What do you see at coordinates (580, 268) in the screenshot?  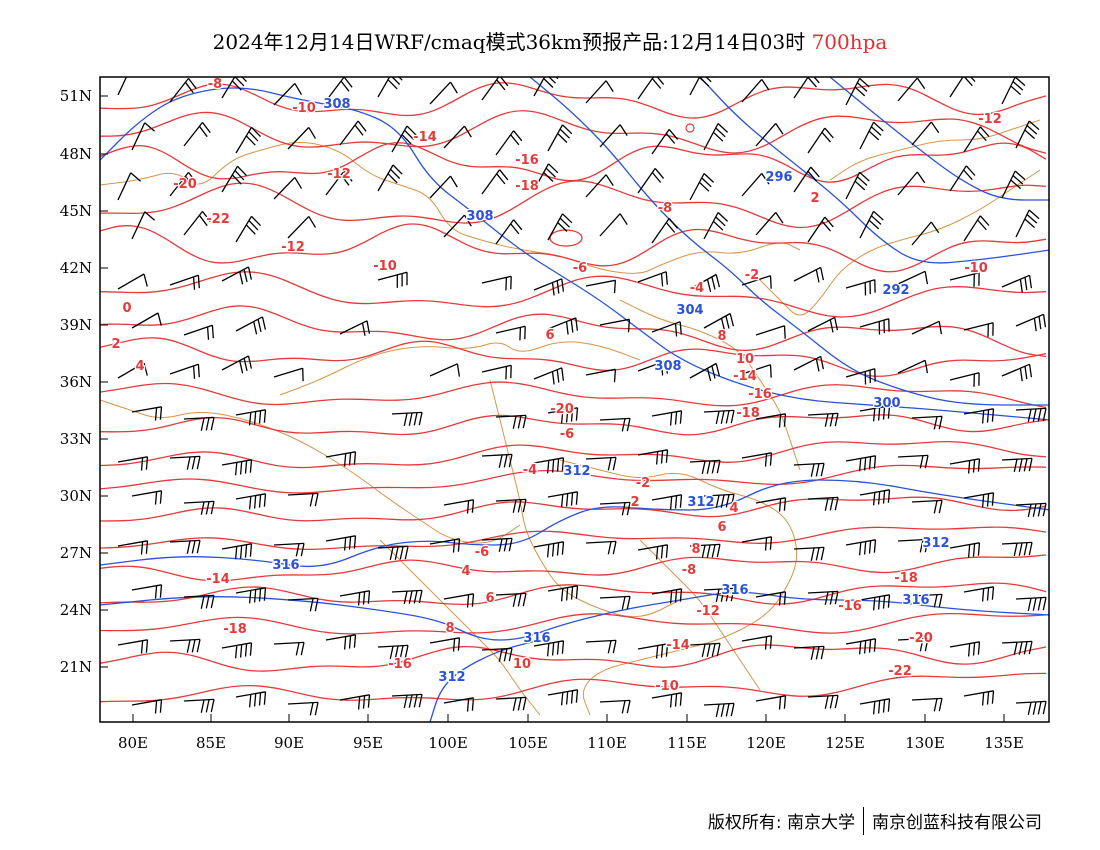 I see `temperature-label: -6` at bounding box center [580, 268].